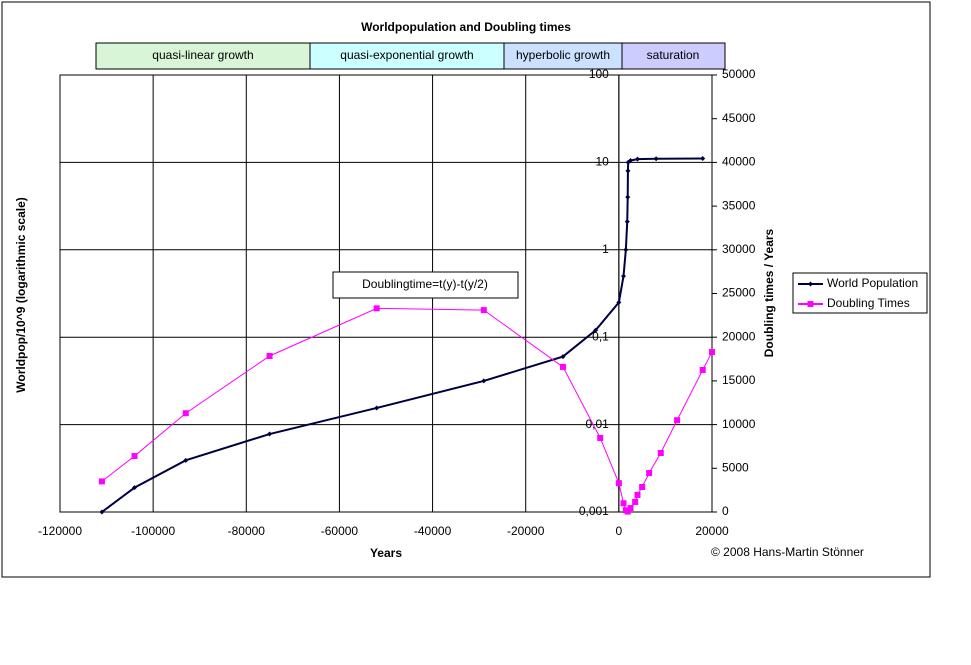 The image size is (971, 665). Describe the element at coordinates (739, 336) in the screenshot. I see `y2-tick-label: 20000` at that location.